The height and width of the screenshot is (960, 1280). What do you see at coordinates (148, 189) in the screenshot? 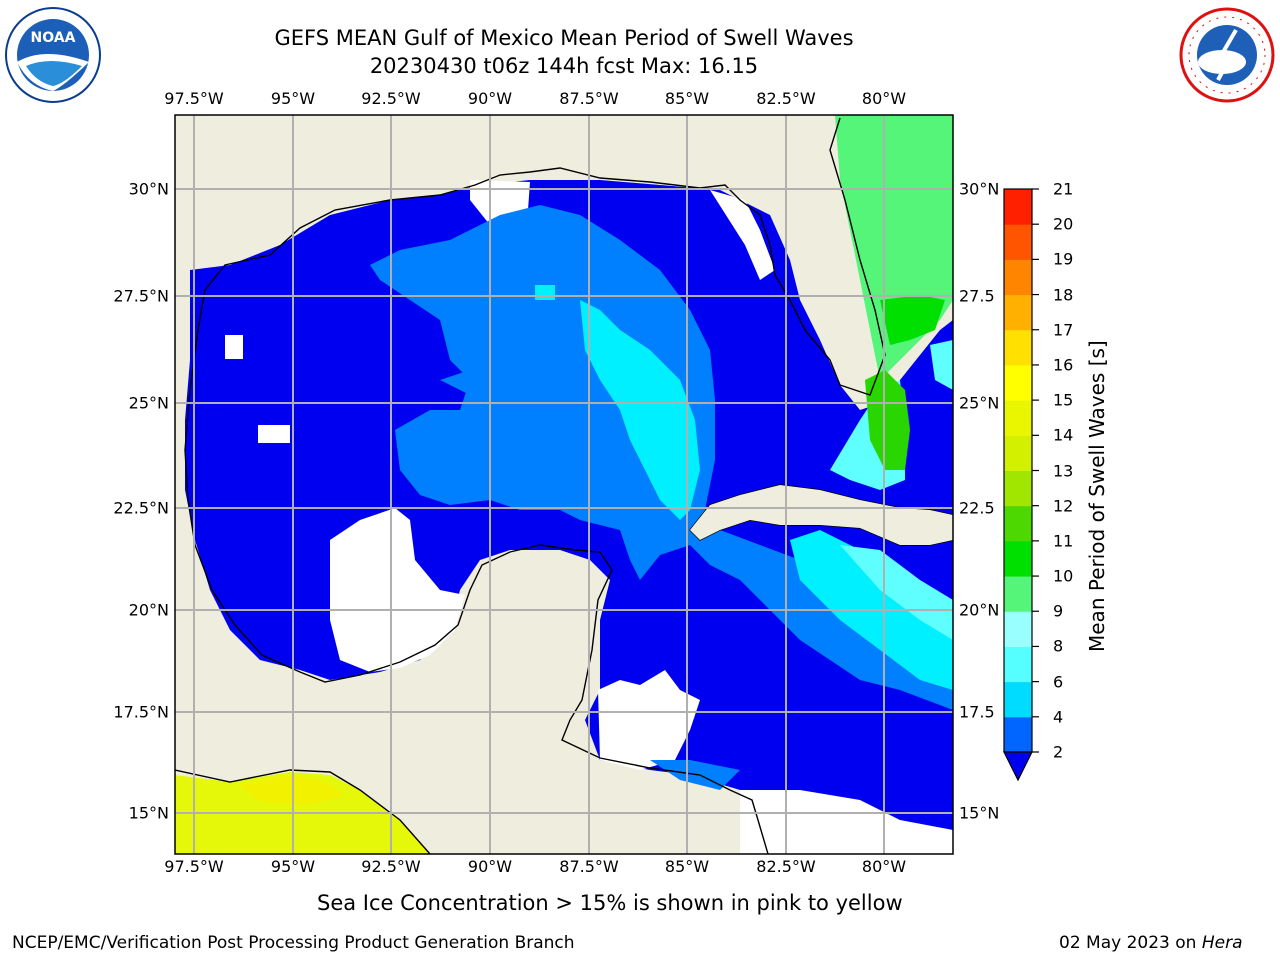
I see `lat-label-left: 30°N` at bounding box center [148, 189].